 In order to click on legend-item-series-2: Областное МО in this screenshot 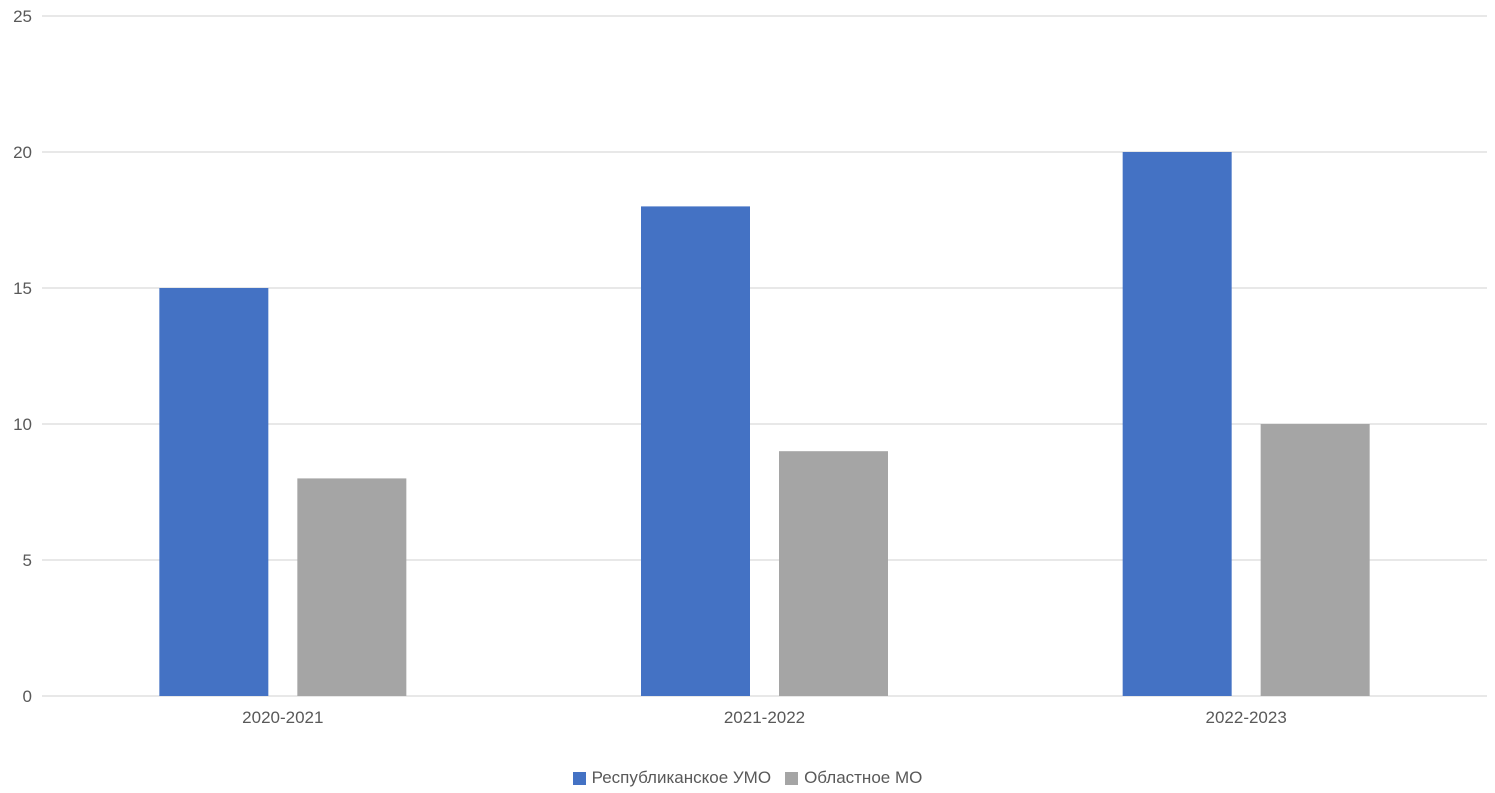, I will do `click(853, 778)`.